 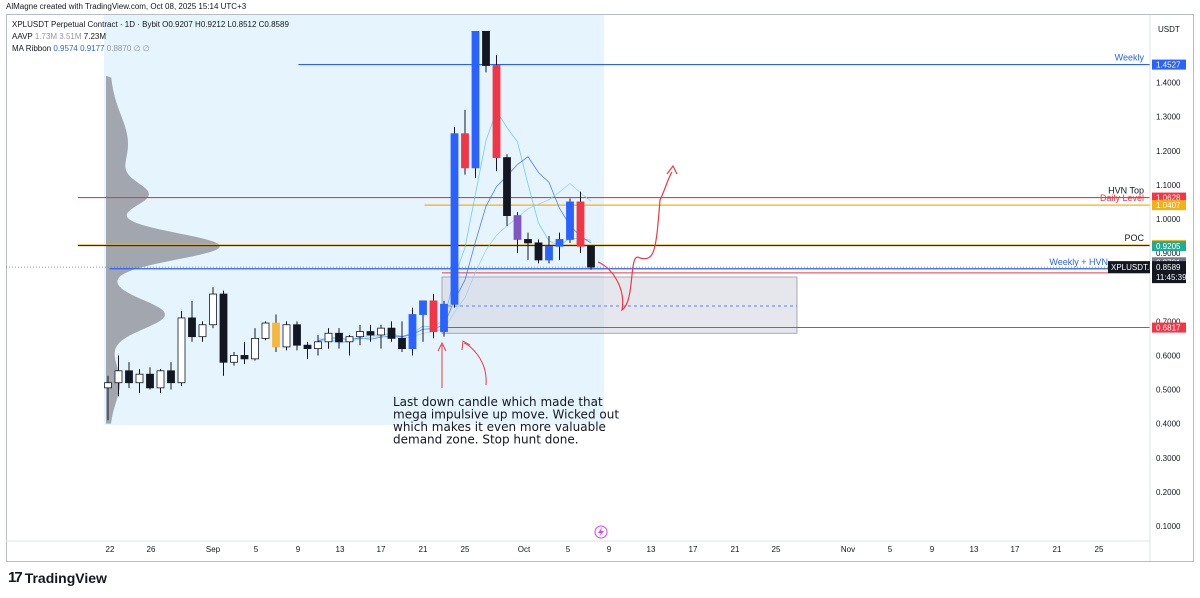 What do you see at coordinates (506, 415) in the screenshot?
I see `annotation-text: mega impulsive up move. Wicked out` at bounding box center [506, 415].